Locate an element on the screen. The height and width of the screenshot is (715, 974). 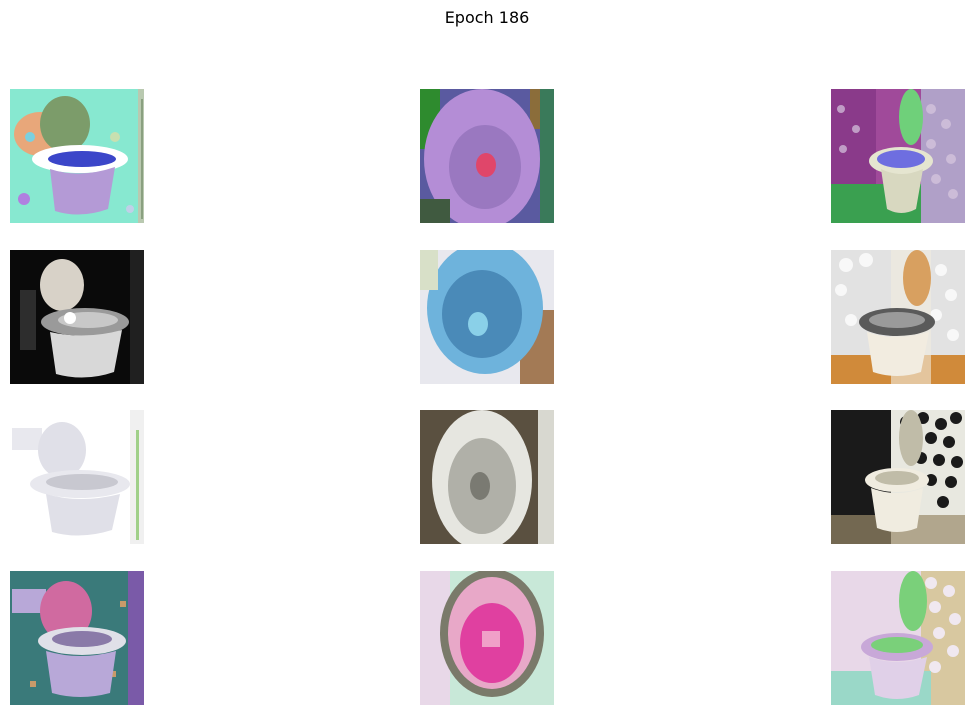
sample-image-r1-c2 is located at coordinates (487, 156).